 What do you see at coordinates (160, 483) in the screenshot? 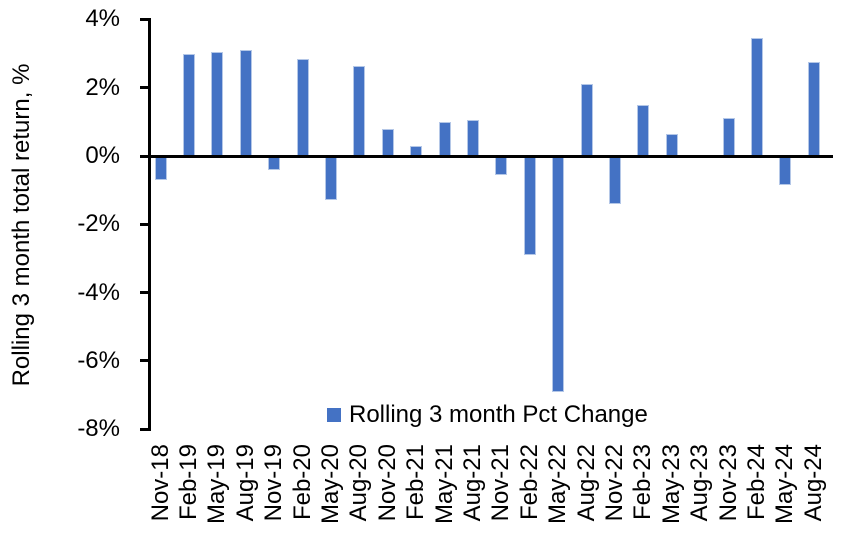
I see `x-tick-label: Nov-18` at bounding box center [160, 483].